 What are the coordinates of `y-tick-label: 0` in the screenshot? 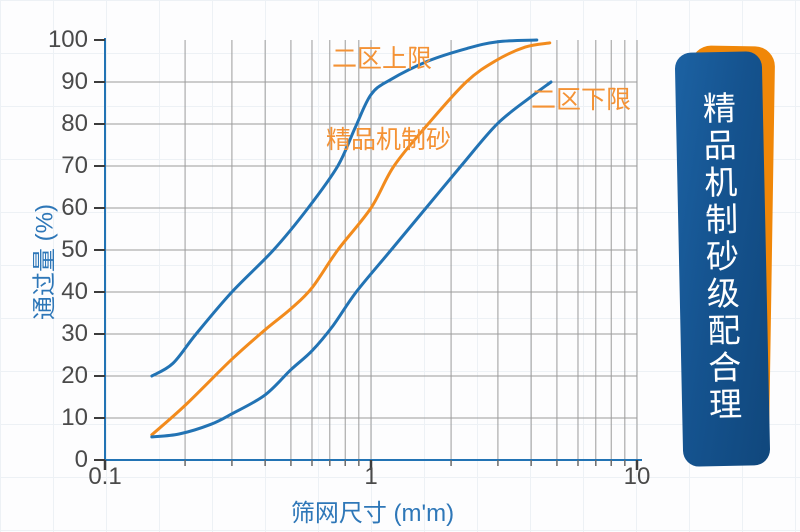 It's located at (81, 459).